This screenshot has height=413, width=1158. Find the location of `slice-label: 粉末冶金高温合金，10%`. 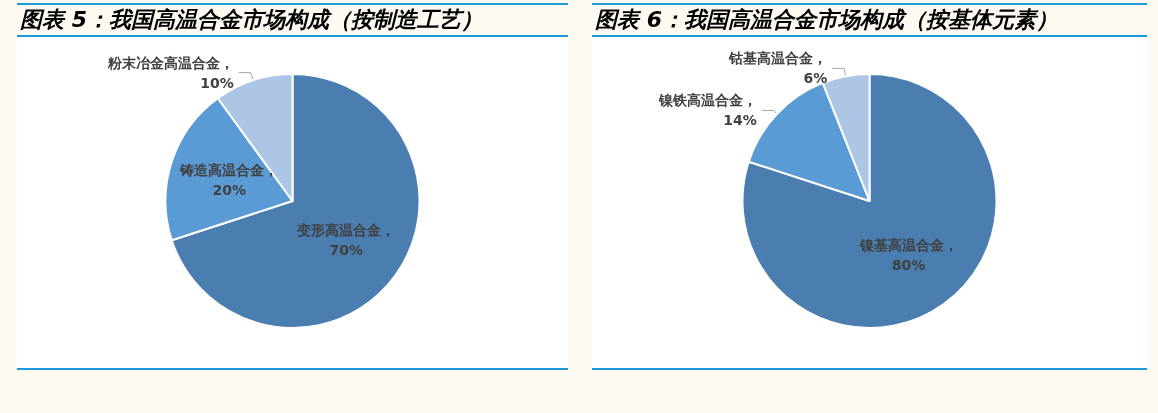

slice-label: 粉末冶金高温合金，10% is located at coordinates (170, 72).